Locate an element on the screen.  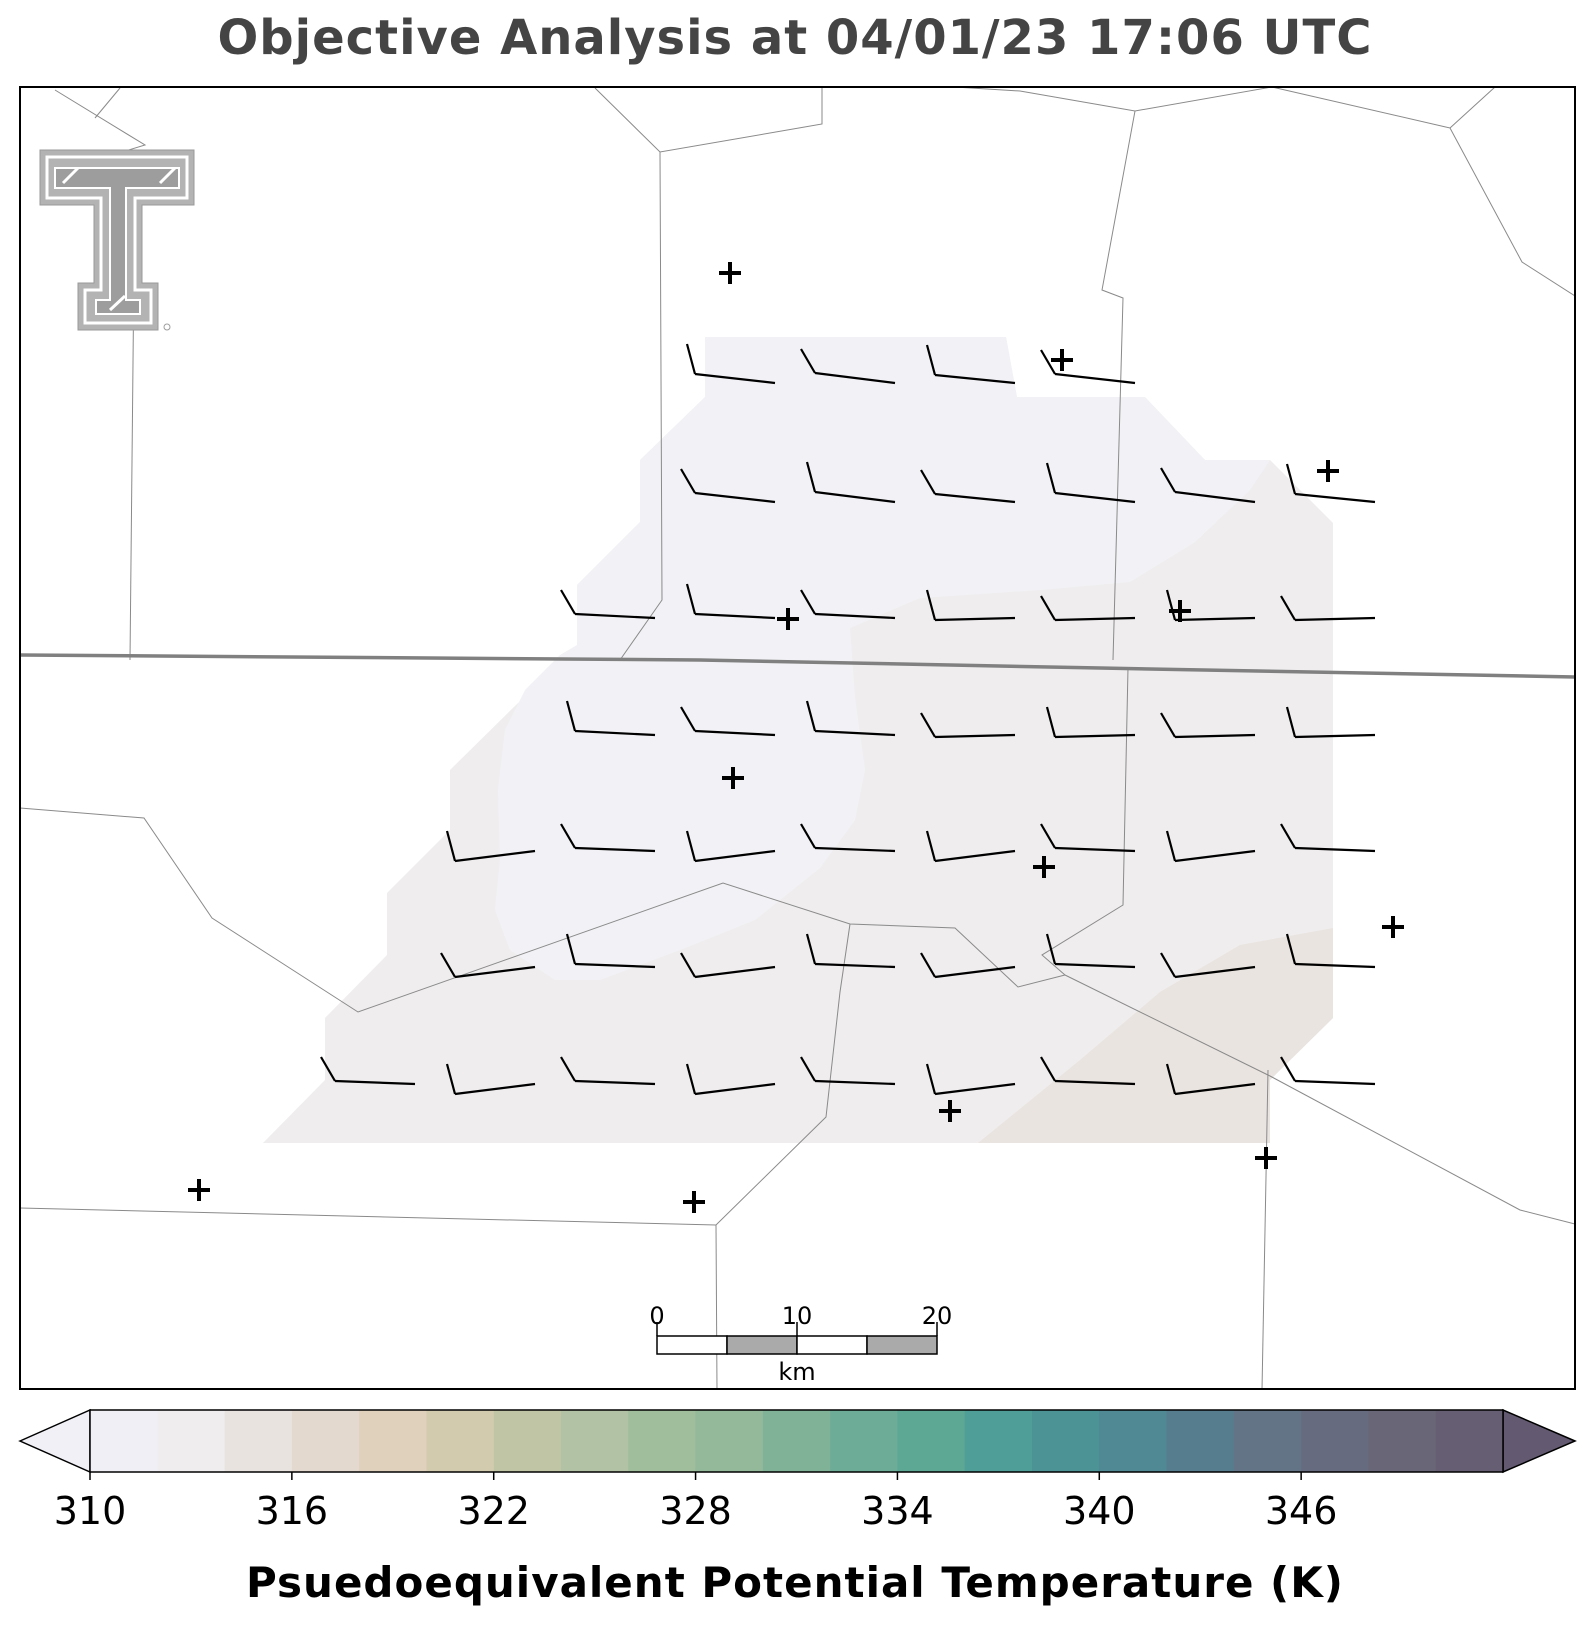
colorbar-outline is located at coordinates (796, 1441).